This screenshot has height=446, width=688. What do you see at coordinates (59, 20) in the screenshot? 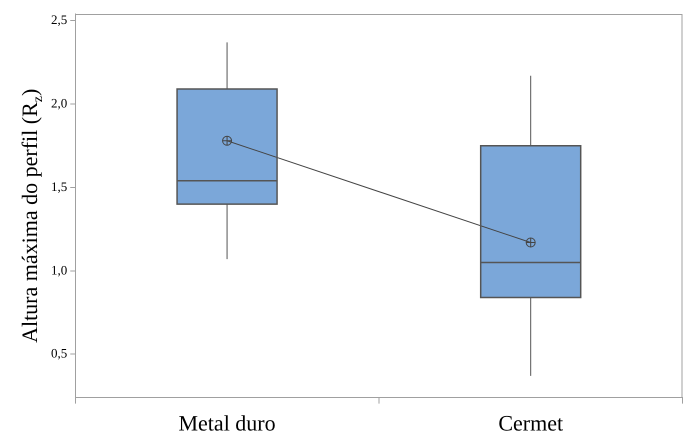
I see `y-tick-label: 2,5` at bounding box center [59, 20].